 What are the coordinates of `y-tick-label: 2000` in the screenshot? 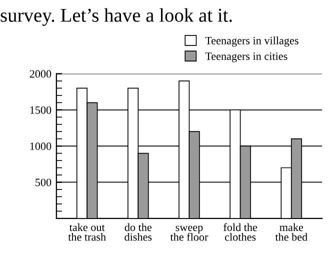 It's located at (41, 74).